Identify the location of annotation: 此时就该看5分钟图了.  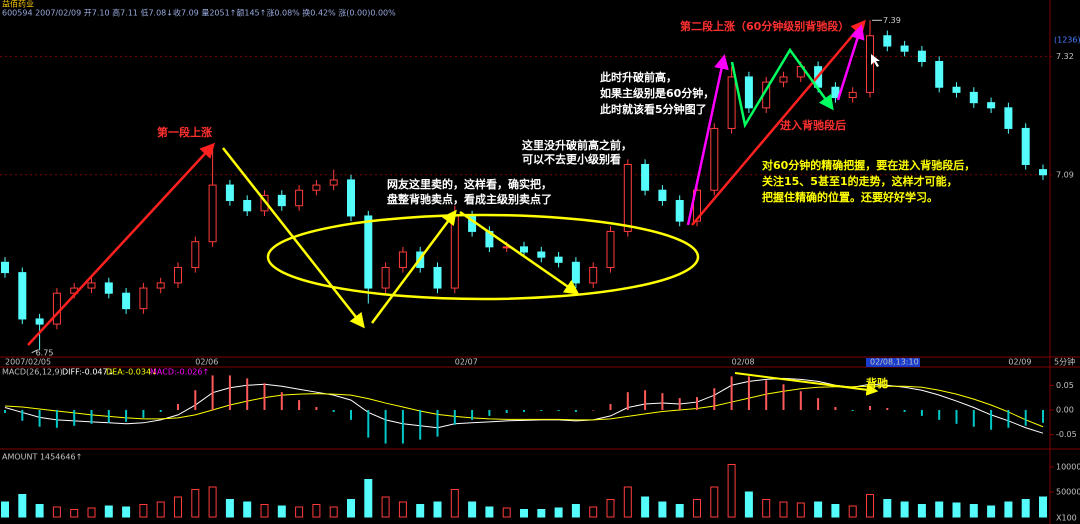
(653, 109).